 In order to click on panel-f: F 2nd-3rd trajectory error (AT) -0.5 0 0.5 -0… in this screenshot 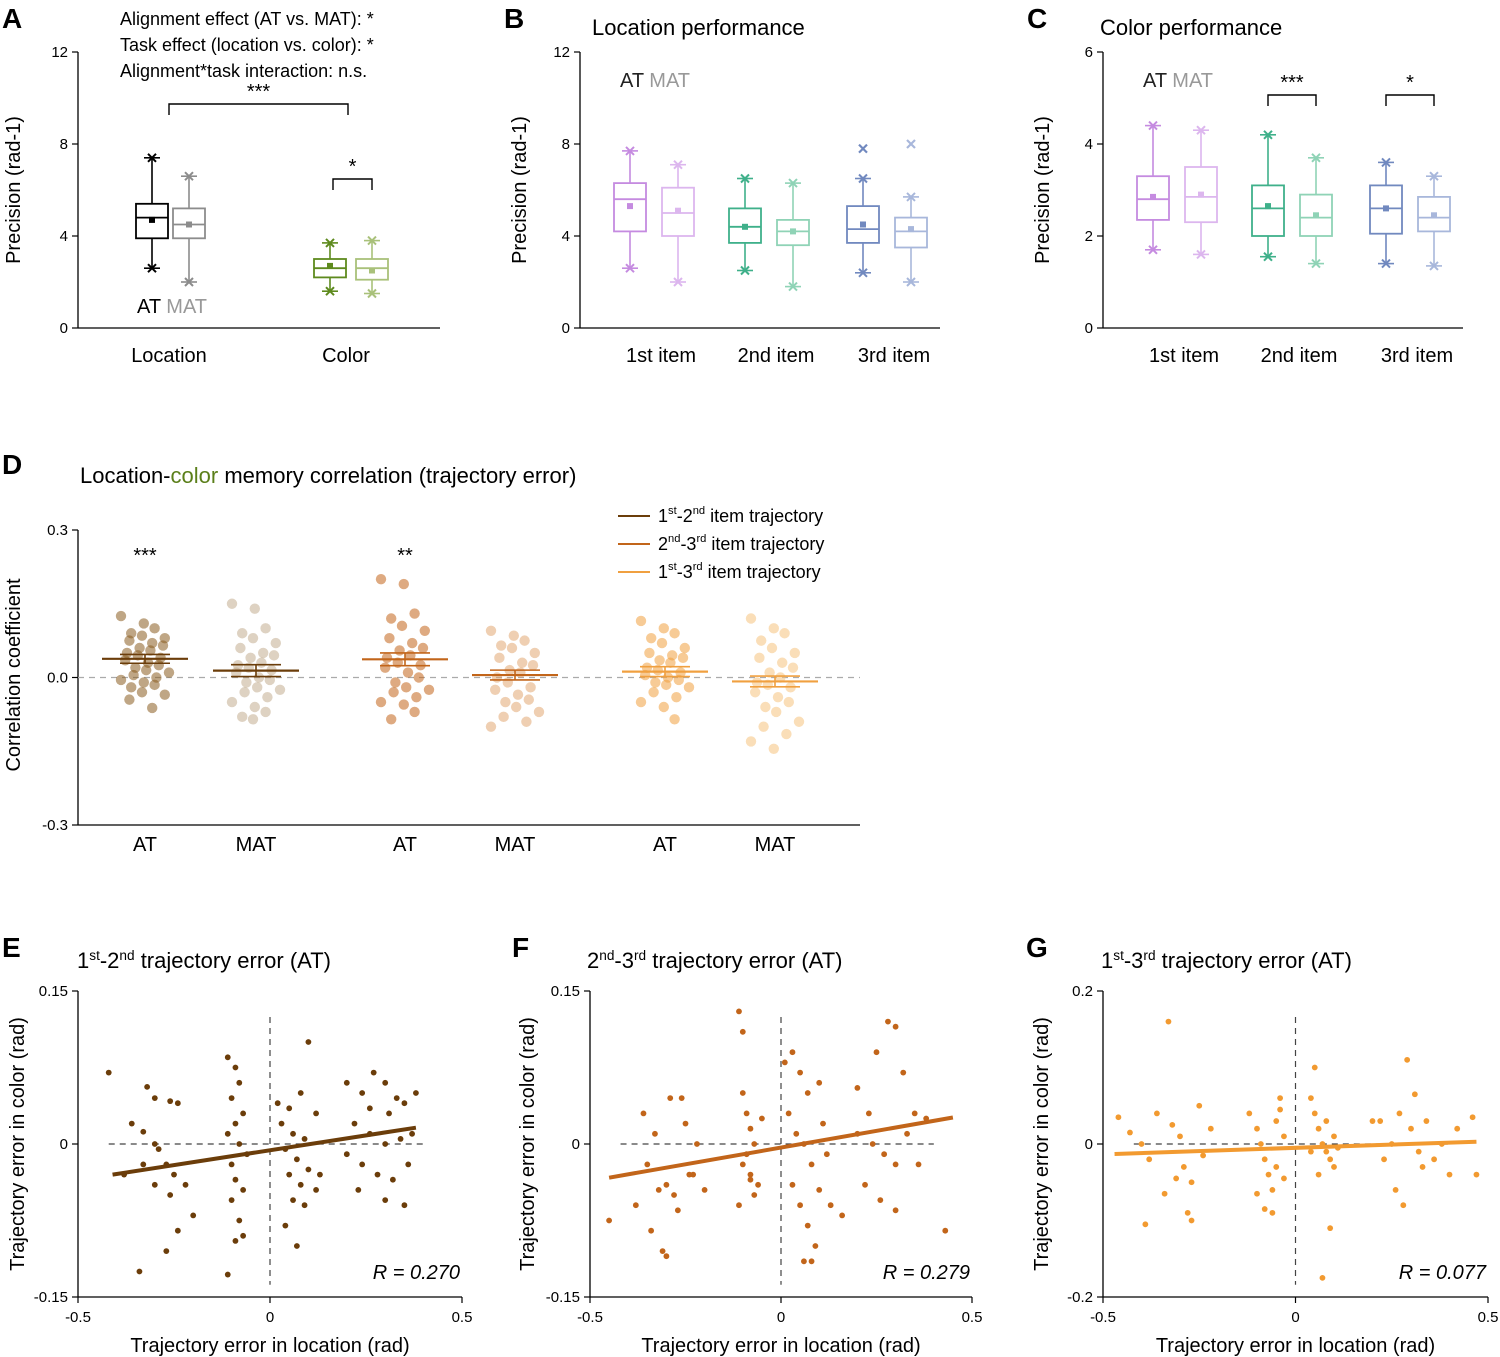, I will do `click(747, 1144)`.